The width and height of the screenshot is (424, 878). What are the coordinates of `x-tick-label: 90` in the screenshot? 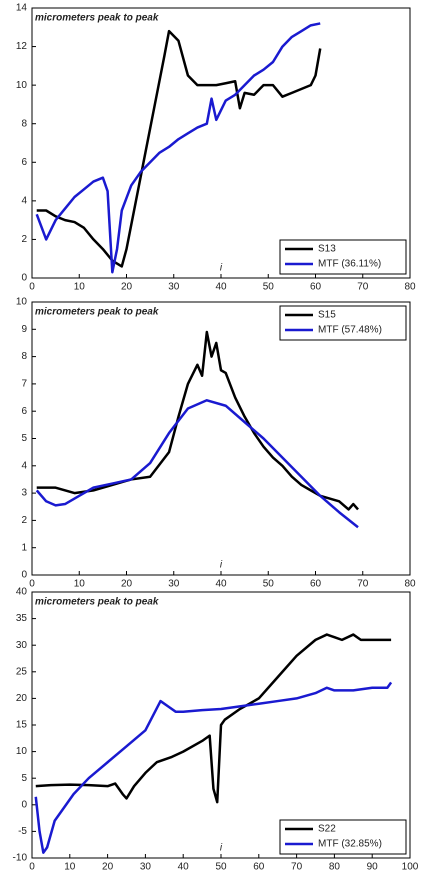 It's located at (373, 867).